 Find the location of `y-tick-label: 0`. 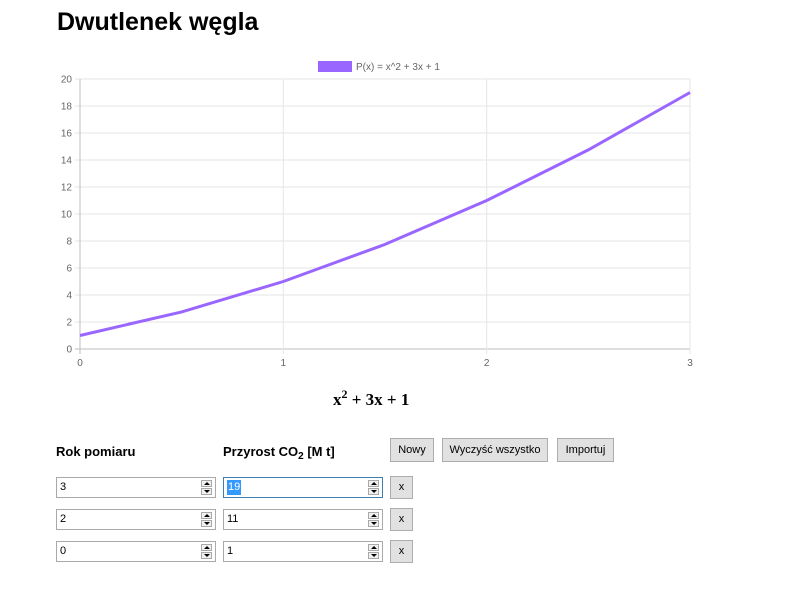

y-tick-label: 0 is located at coordinates (69, 350).